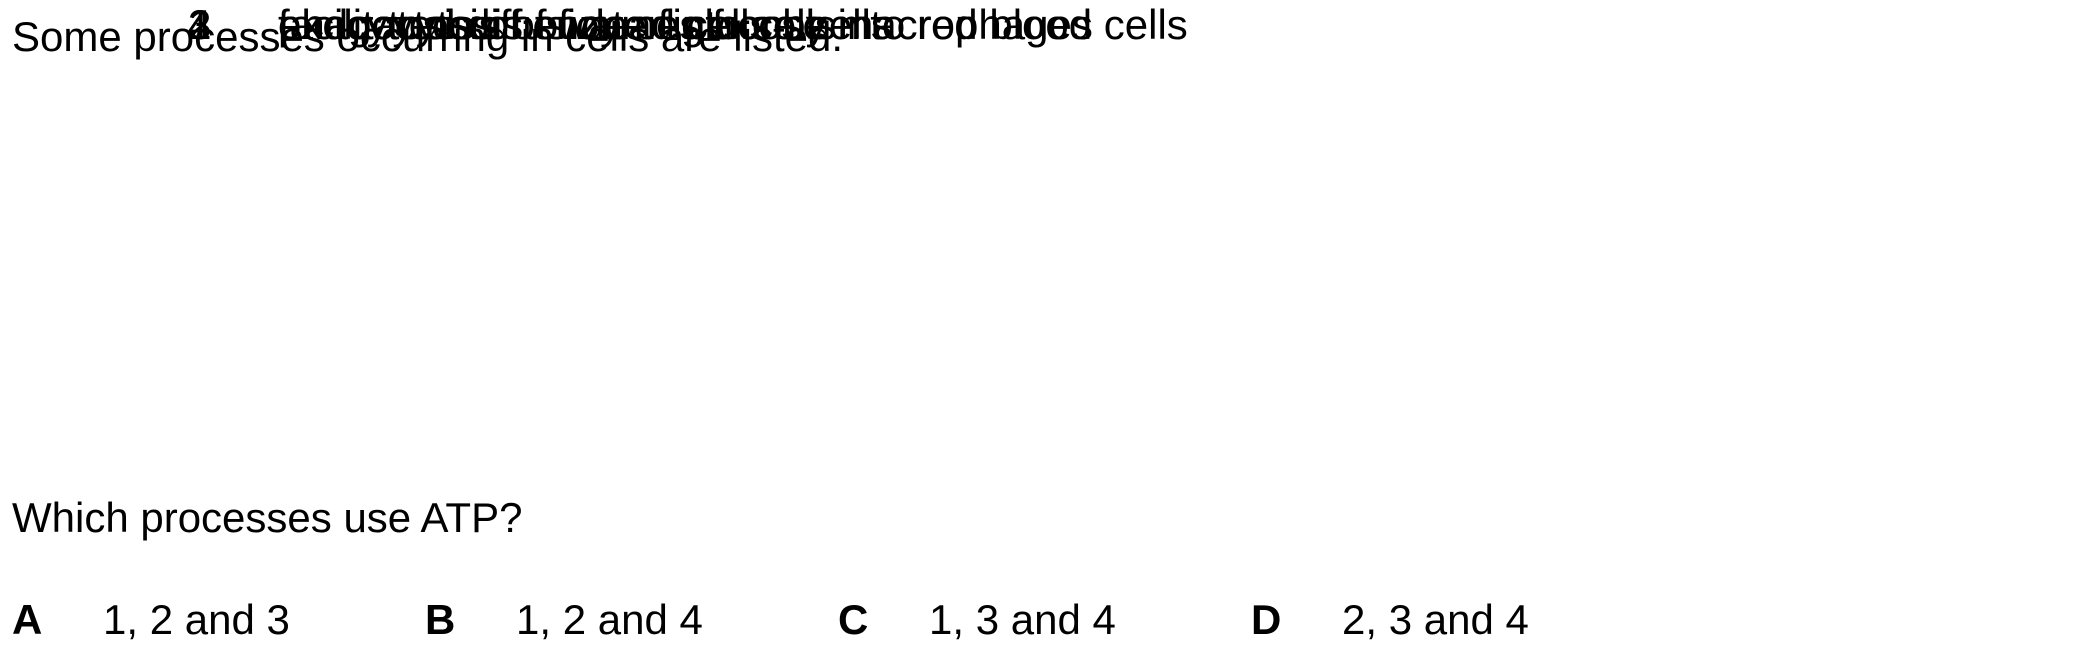 This screenshot has height=660, width=2100. I want to click on option-text: 1, 3 and 4, so click(1022, 619).